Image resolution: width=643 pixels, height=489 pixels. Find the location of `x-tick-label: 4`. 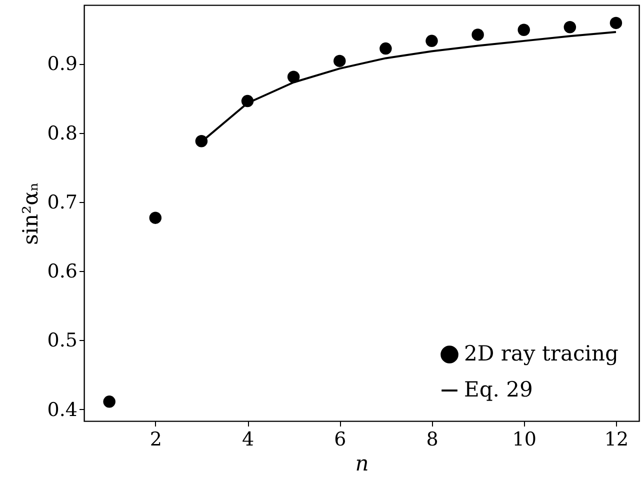

x-tick-label: 4 is located at coordinates (248, 439).